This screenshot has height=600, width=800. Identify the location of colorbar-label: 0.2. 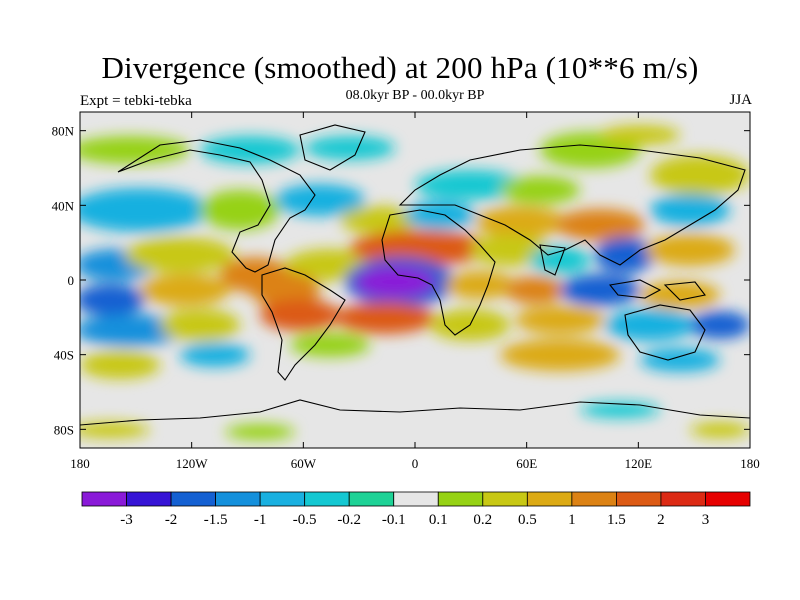
(482, 520).